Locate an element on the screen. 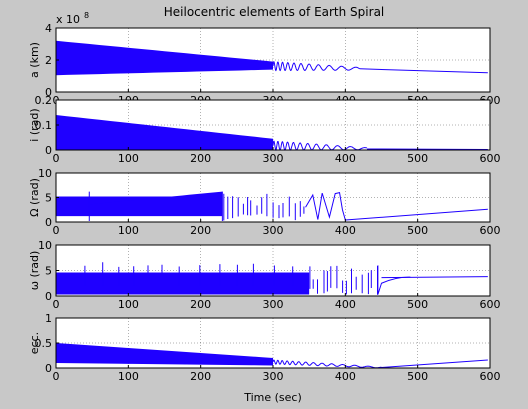 Image resolution: width=528 pixels, height=409 pixels. x-axis-label: Time (sec) is located at coordinates (272, 397).